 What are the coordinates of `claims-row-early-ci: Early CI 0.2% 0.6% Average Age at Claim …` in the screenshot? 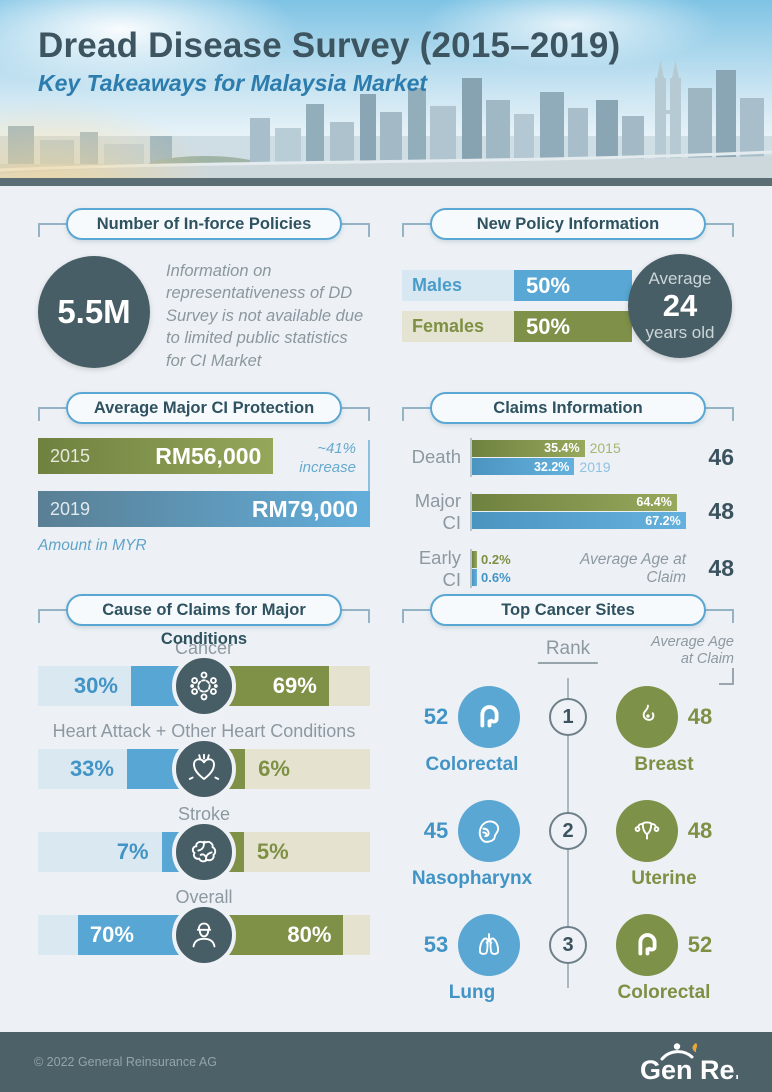 It's located at (568, 569).